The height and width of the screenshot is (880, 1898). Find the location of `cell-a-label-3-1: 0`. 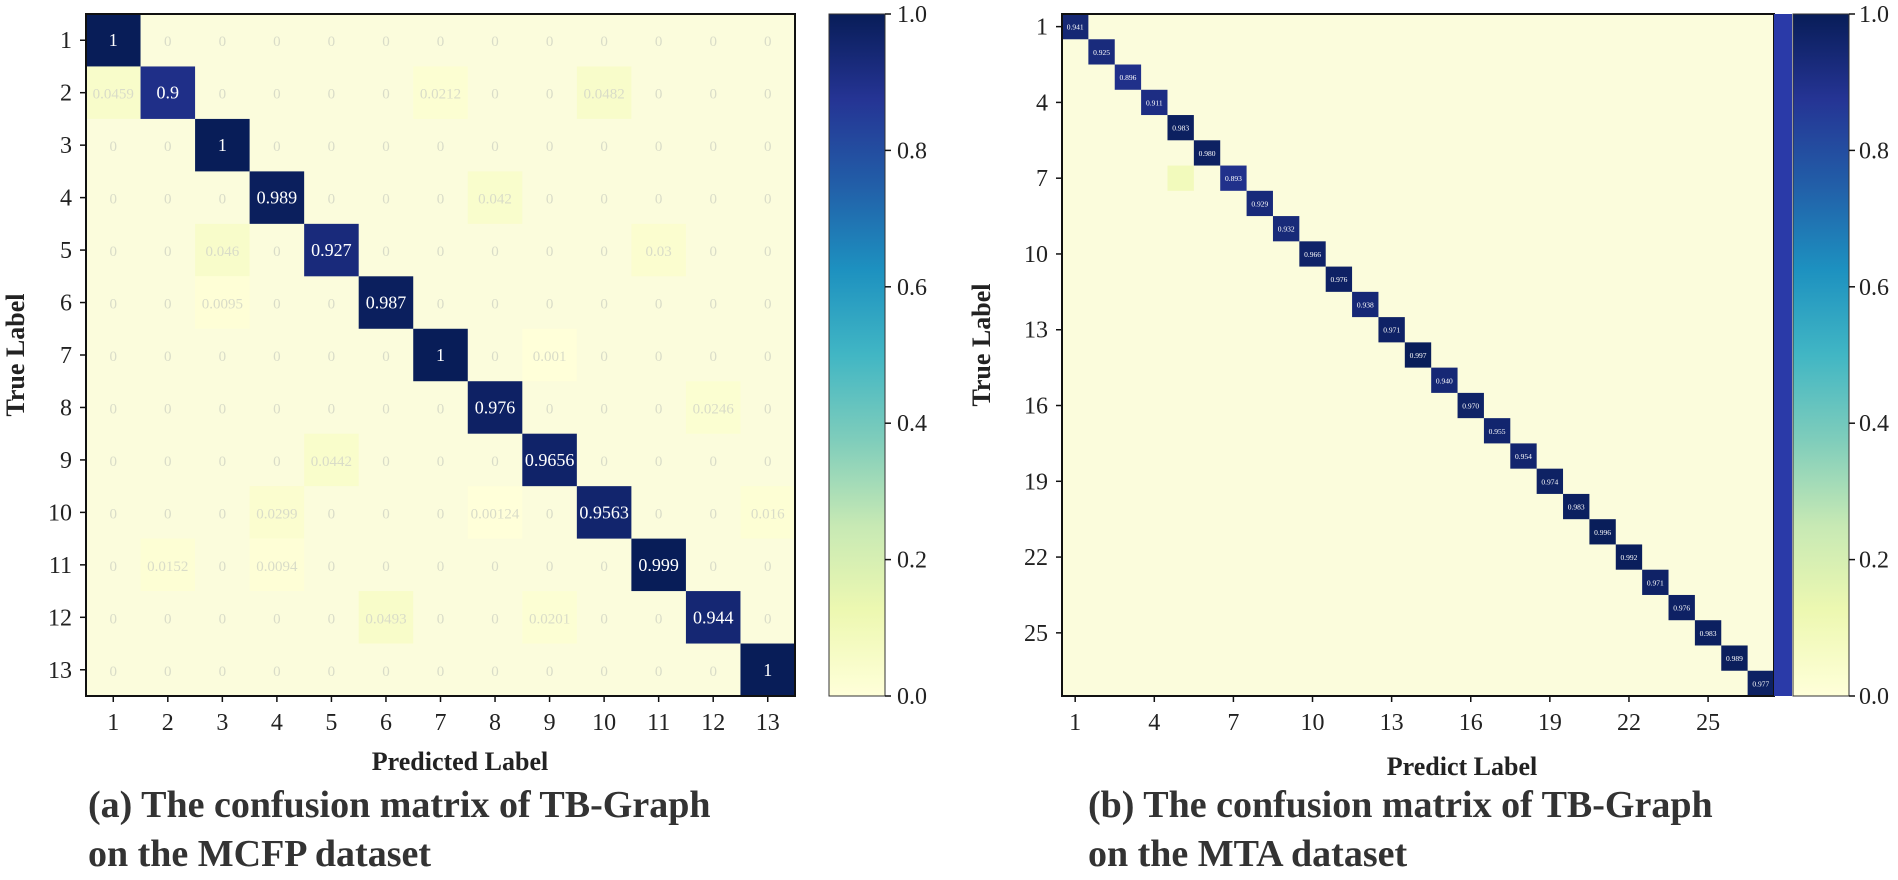

cell-a-label-3-1: 0 is located at coordinates (114, 147).